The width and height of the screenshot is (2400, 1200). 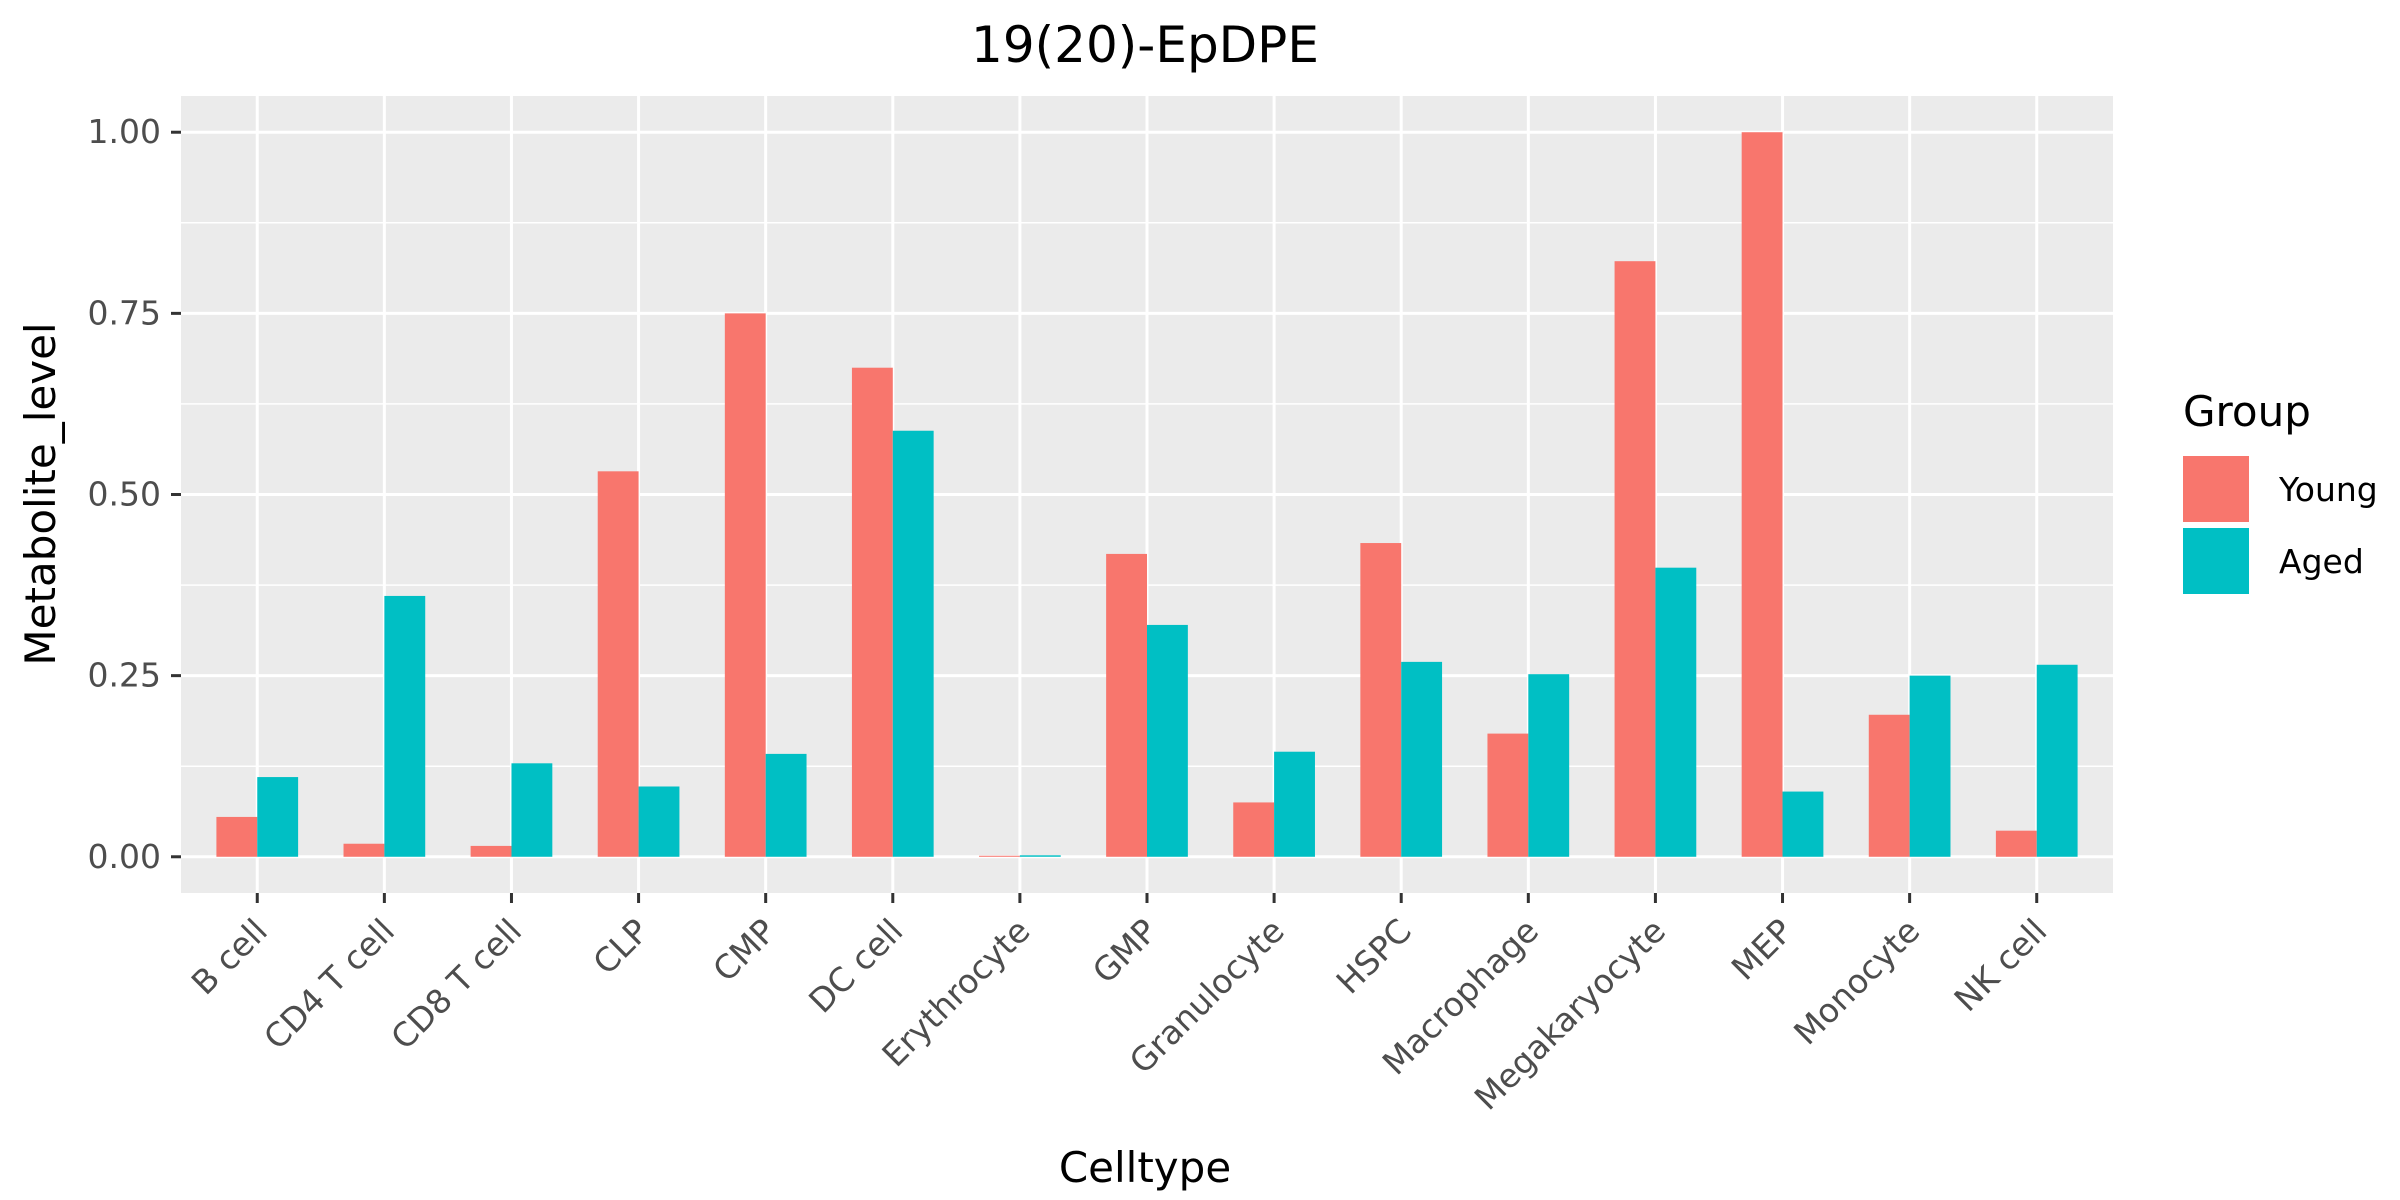 What do you see at coordinates (744, 950) in the screenshot?
I see `x-tick-label: CMP` at bounding box center [744, 950].